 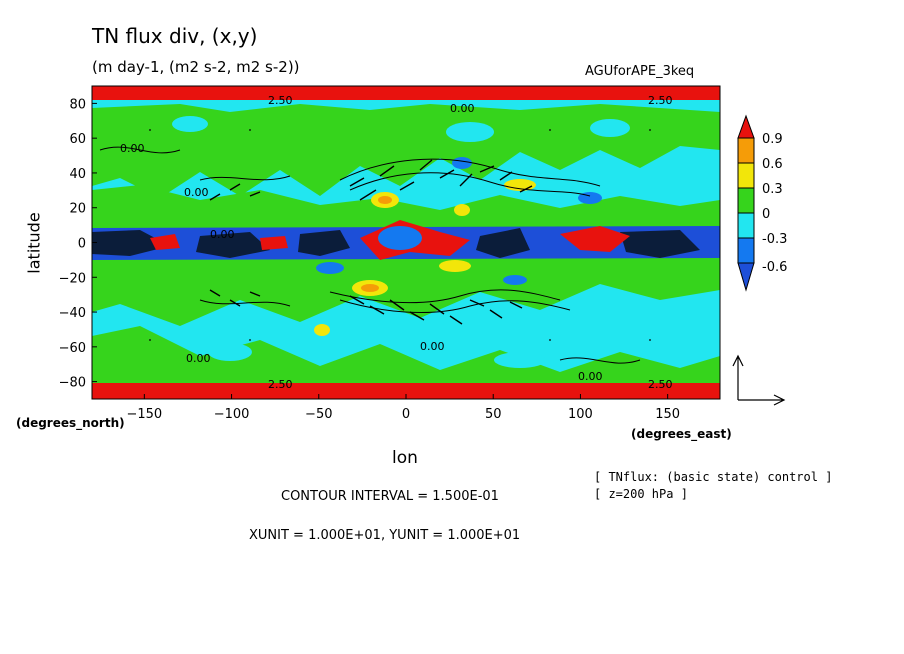 What do you see at coordinates (462, 163) in the screenshot?
I see `negative-anomaly-north` at bounding box center [462, 163].